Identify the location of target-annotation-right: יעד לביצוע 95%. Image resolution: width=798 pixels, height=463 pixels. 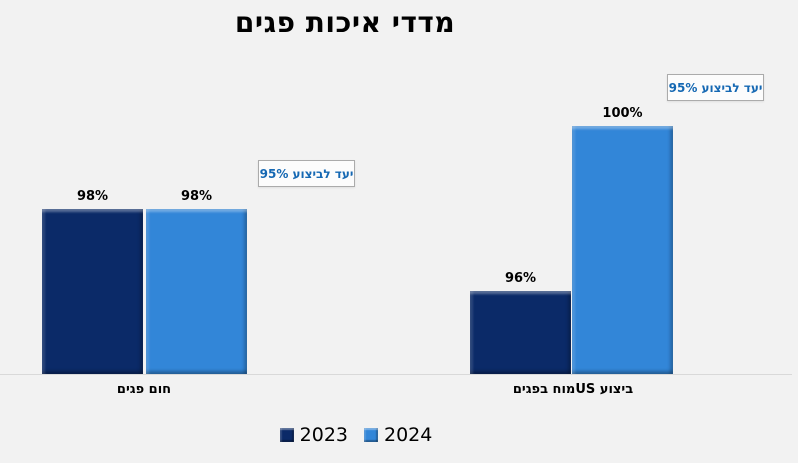
(715, 87).